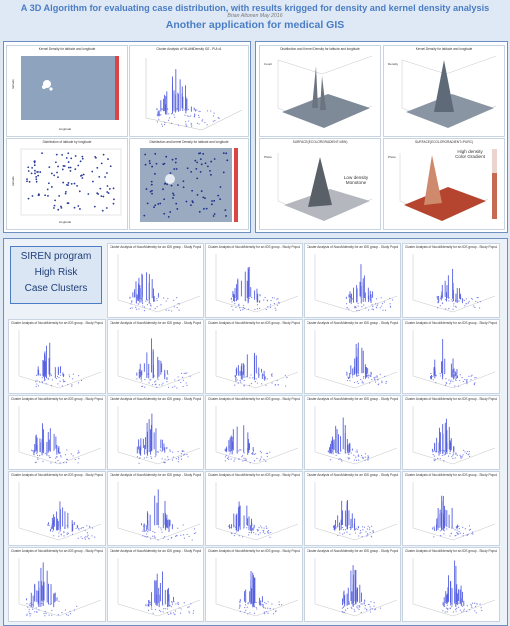 Image resolution: width=510 pixels, height=626 pixels. What do you see at coordinates (71, 182) in the screenshot?
I see `scatter-plot` at bounding box center [71, 182].